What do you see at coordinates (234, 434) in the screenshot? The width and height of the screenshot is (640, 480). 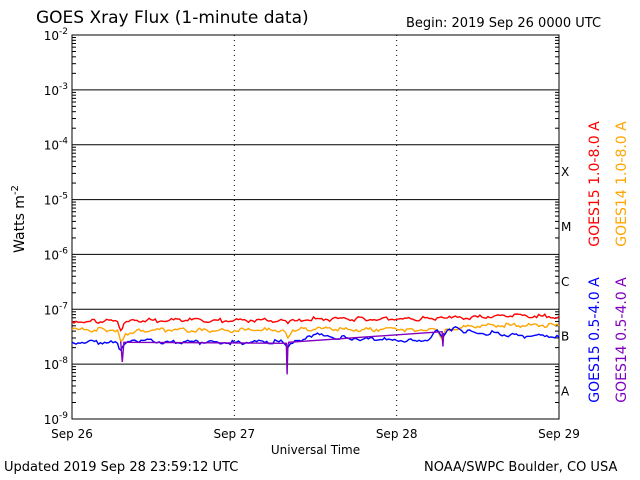 I see `x-tick-label: Sep 27` at bounding box center [234, 434].